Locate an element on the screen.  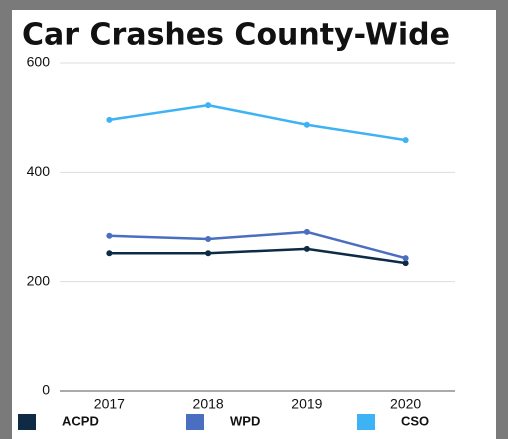
y-tick-label: 400 is located at coordinates (39, 171).